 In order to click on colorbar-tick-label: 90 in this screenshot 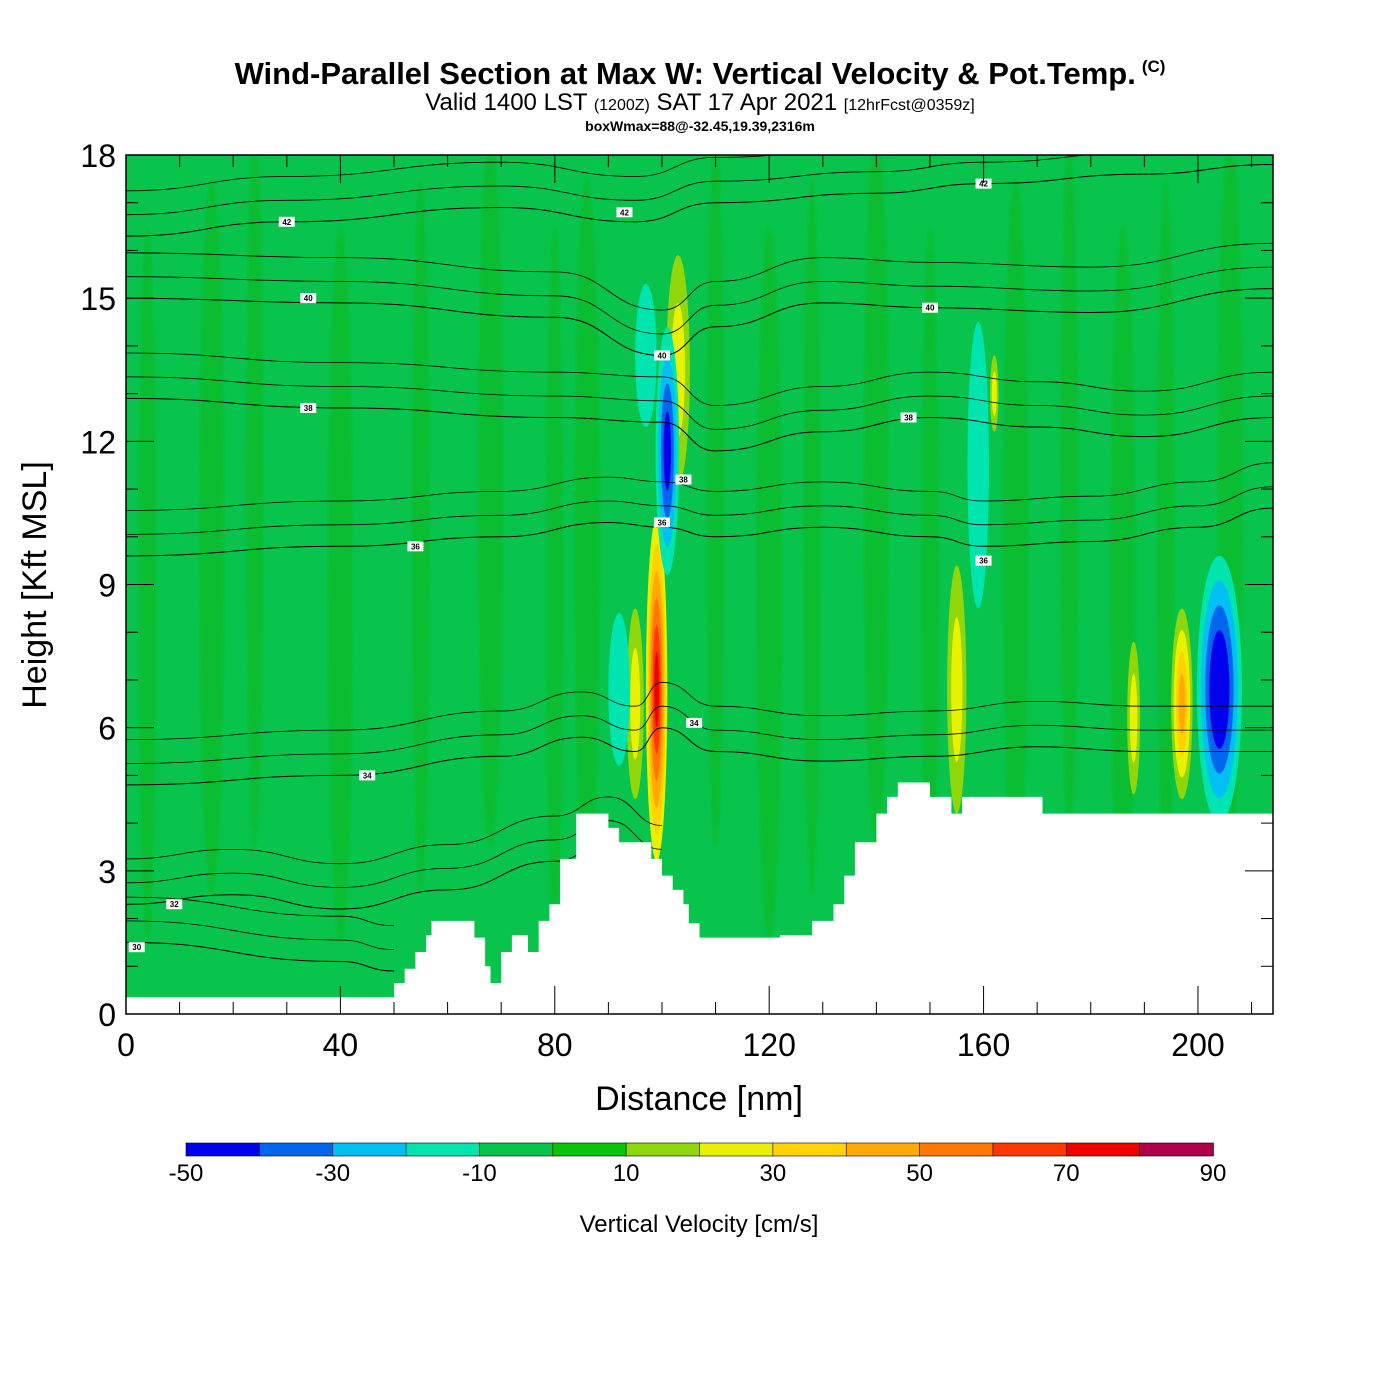, I will do `click(1213, 1173)`.